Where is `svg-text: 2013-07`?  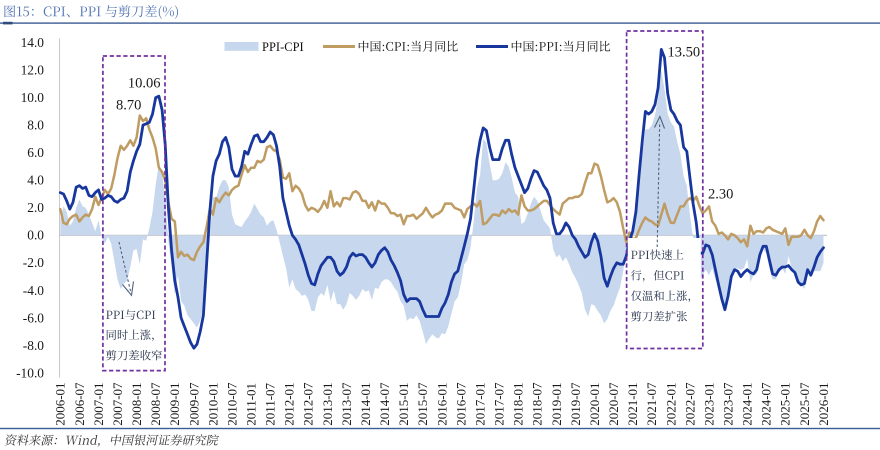 svg-text: 2013-07 is located at coordinates (346, 404).